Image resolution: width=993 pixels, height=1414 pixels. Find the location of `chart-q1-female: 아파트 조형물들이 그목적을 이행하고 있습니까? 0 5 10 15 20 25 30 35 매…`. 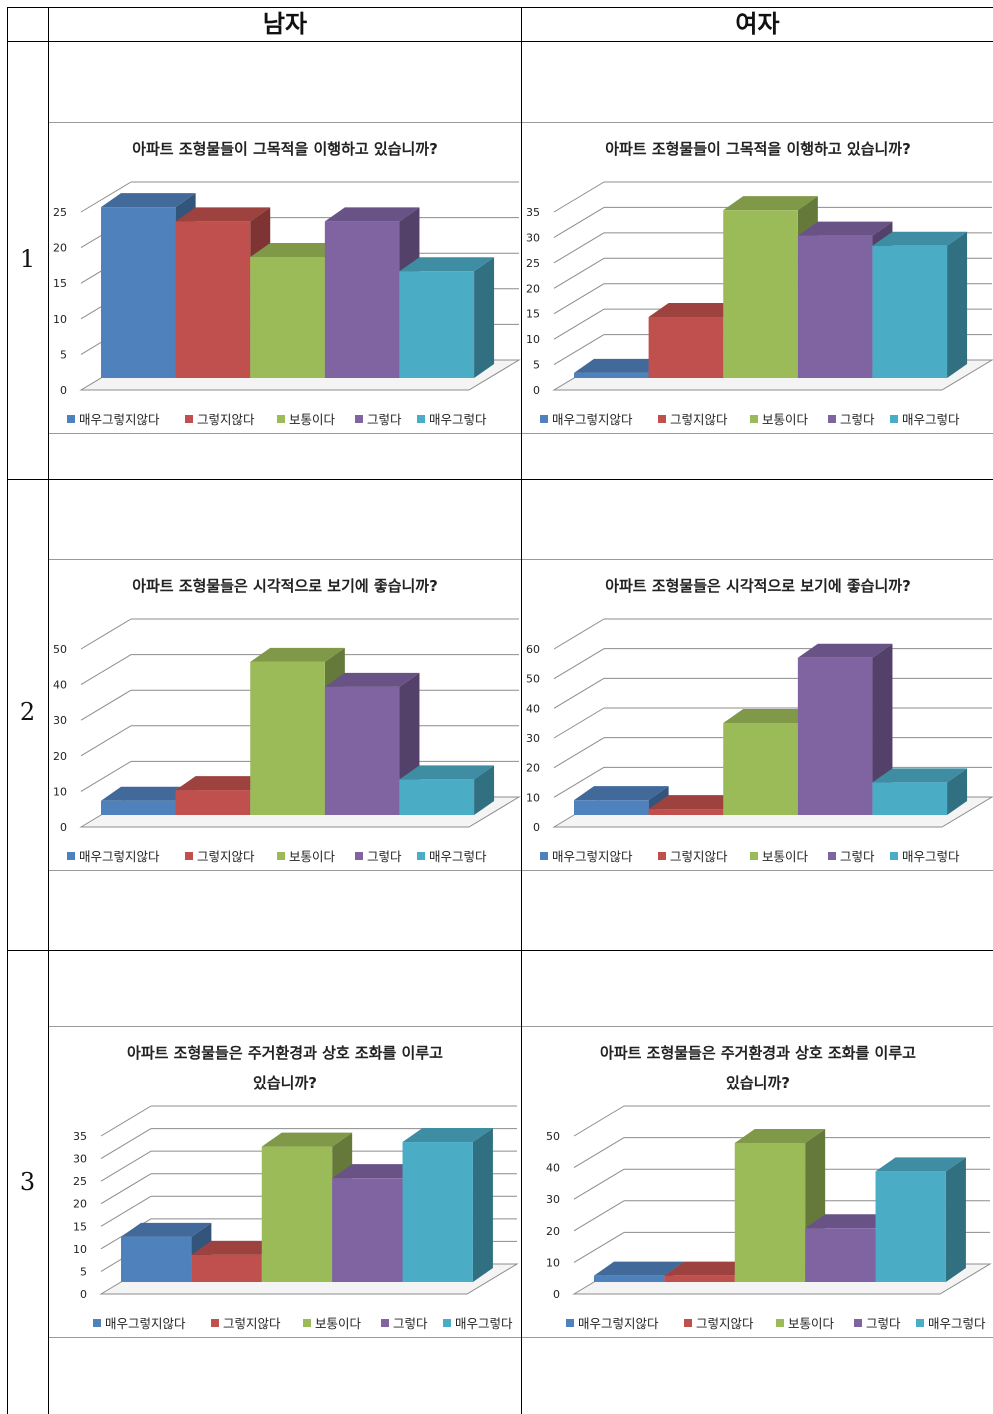

chart-q1-female: 아파트 조형물들이 그목적을 이행하고 있습니까? 0 5 10 15 20 25 30 35 매… is located at coordinates (757, 278).